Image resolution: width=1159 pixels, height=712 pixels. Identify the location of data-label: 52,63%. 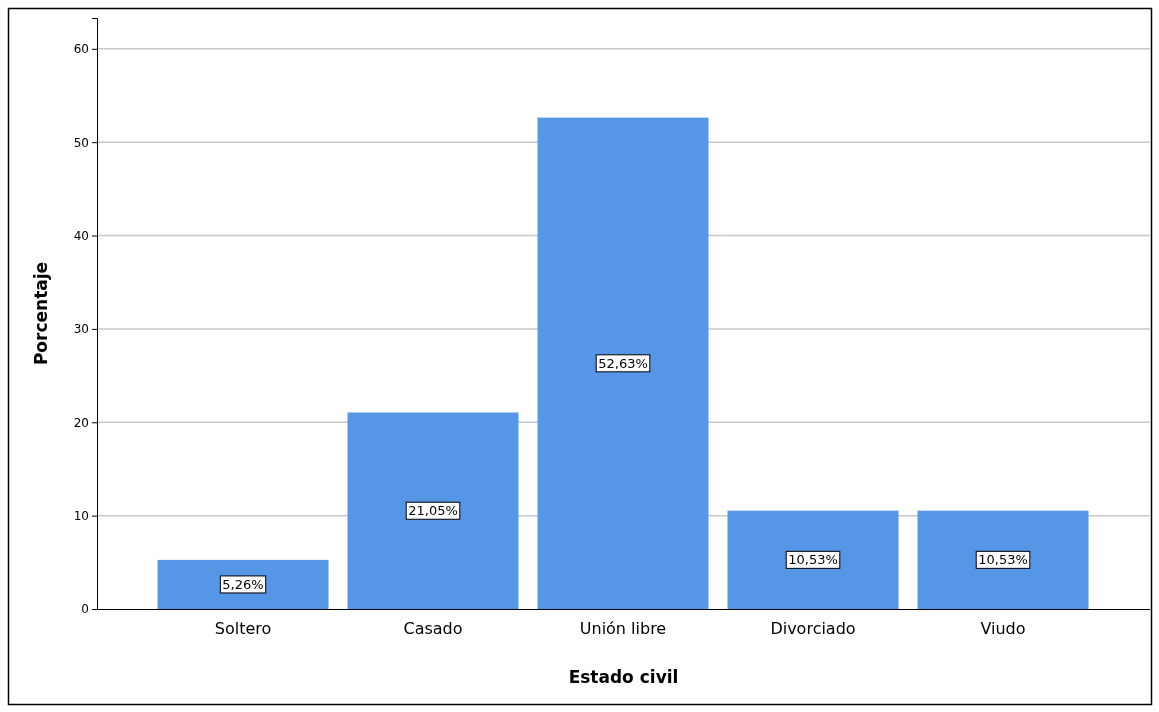
(623, 363).